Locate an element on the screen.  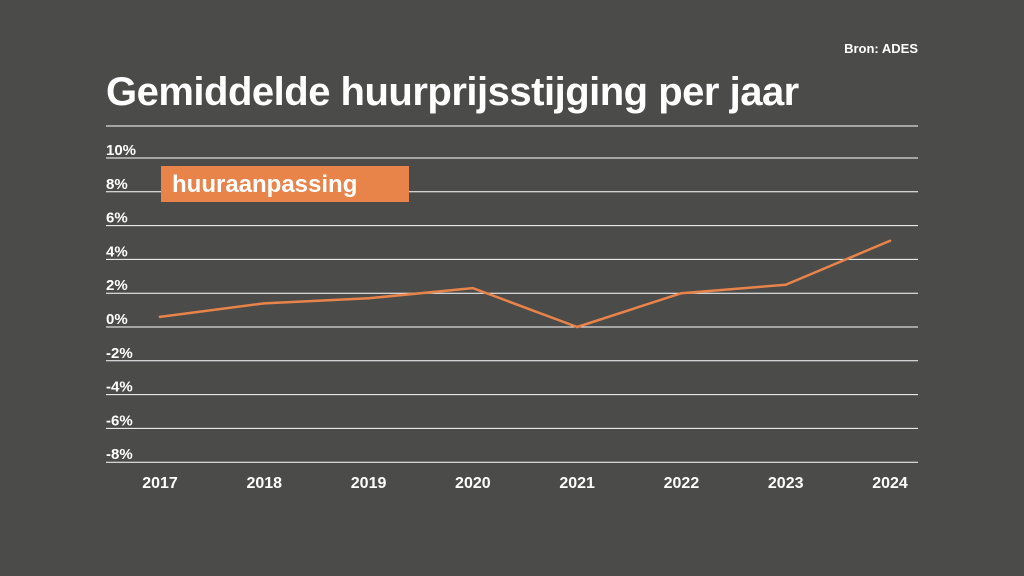
x-tick-label: 2021 is located at coordinates (577, 483).